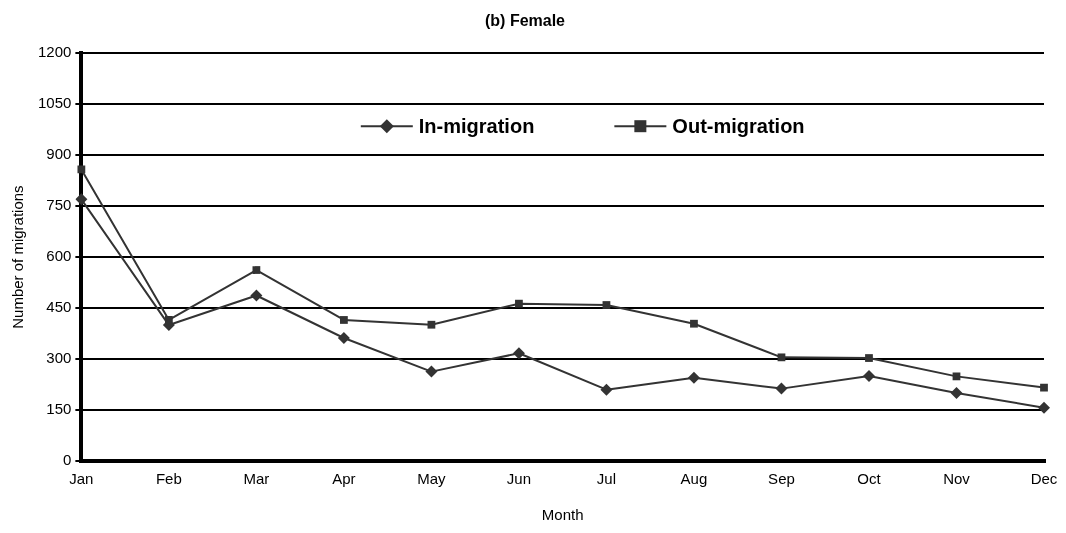  Describe the element at coordinates (256, 479) in the screenshot. I see `x-tick-label: Mar` at that location.